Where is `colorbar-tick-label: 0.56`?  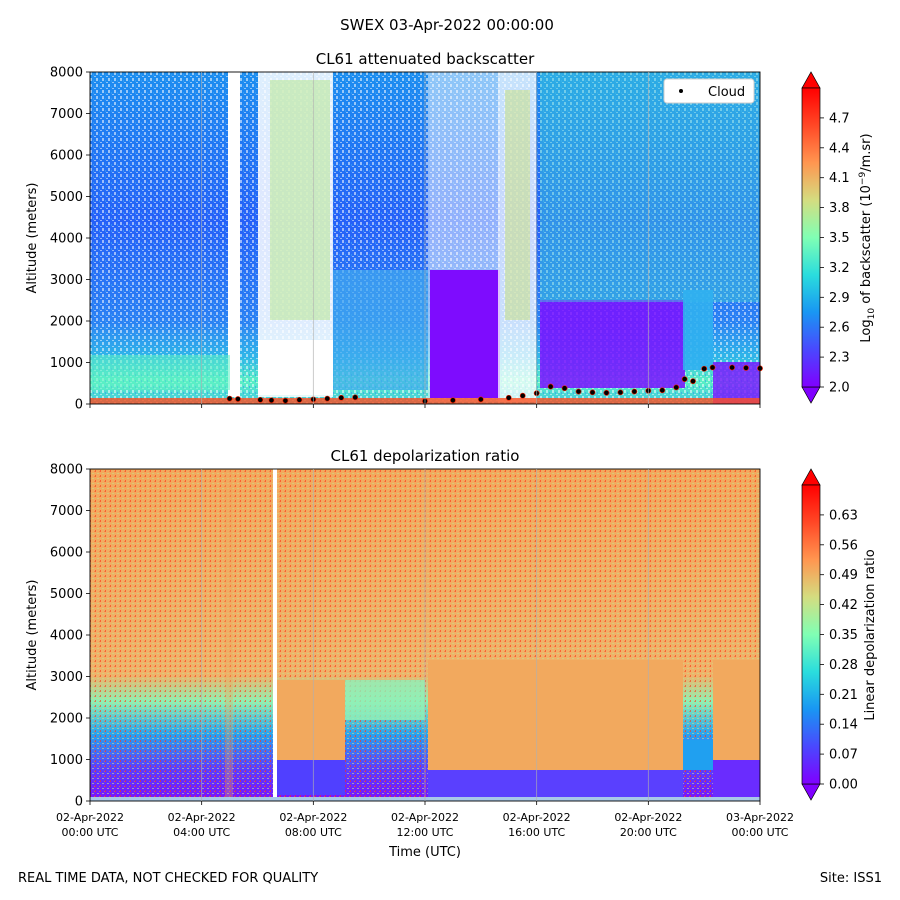
colorbar-tick-label: 0.56 is located at coordinates (843, 545).